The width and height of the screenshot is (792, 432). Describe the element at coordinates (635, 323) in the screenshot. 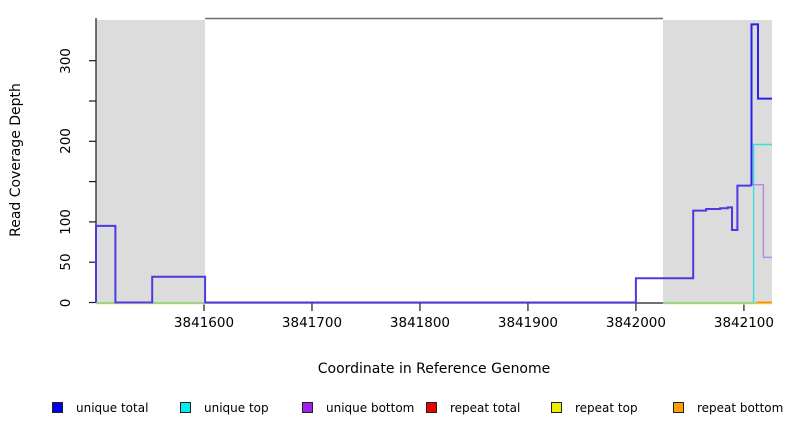

I see `x-tick-label: 3842000` at that location.